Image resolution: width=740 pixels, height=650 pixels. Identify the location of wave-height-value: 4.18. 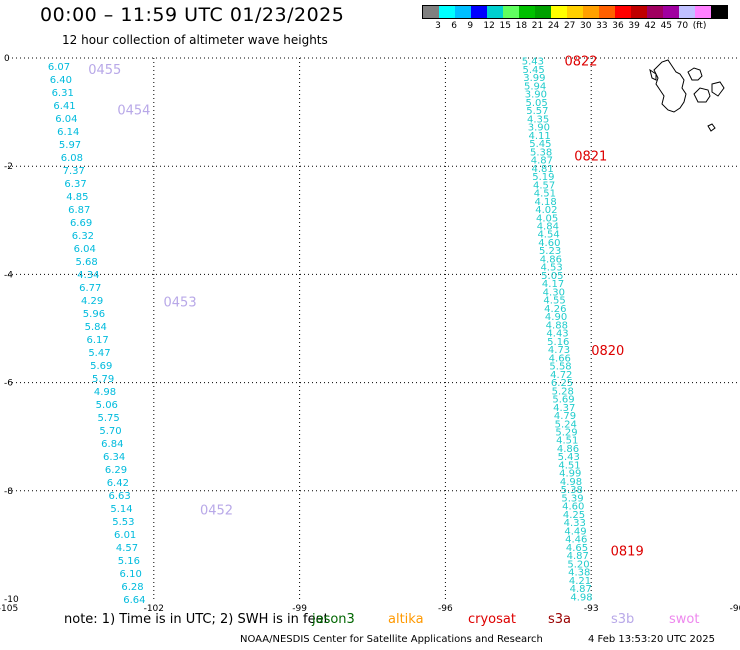
(545, 202).